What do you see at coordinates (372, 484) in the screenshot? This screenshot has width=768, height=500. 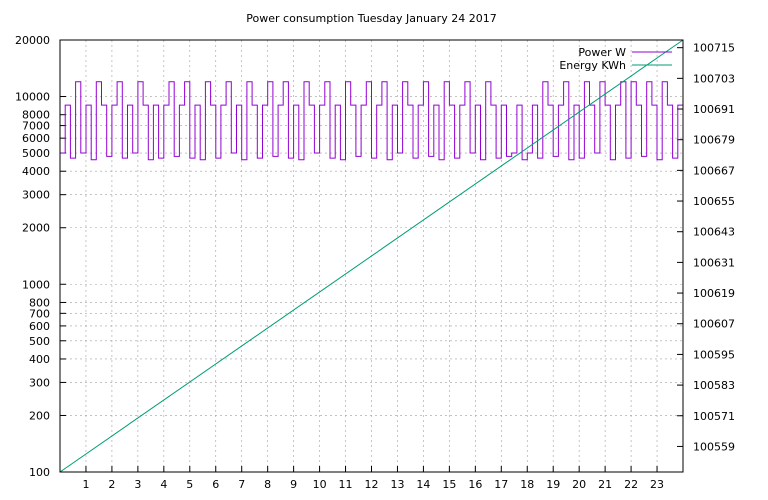 I see `x-tick-label: 12` at bounding box center [372, 484].